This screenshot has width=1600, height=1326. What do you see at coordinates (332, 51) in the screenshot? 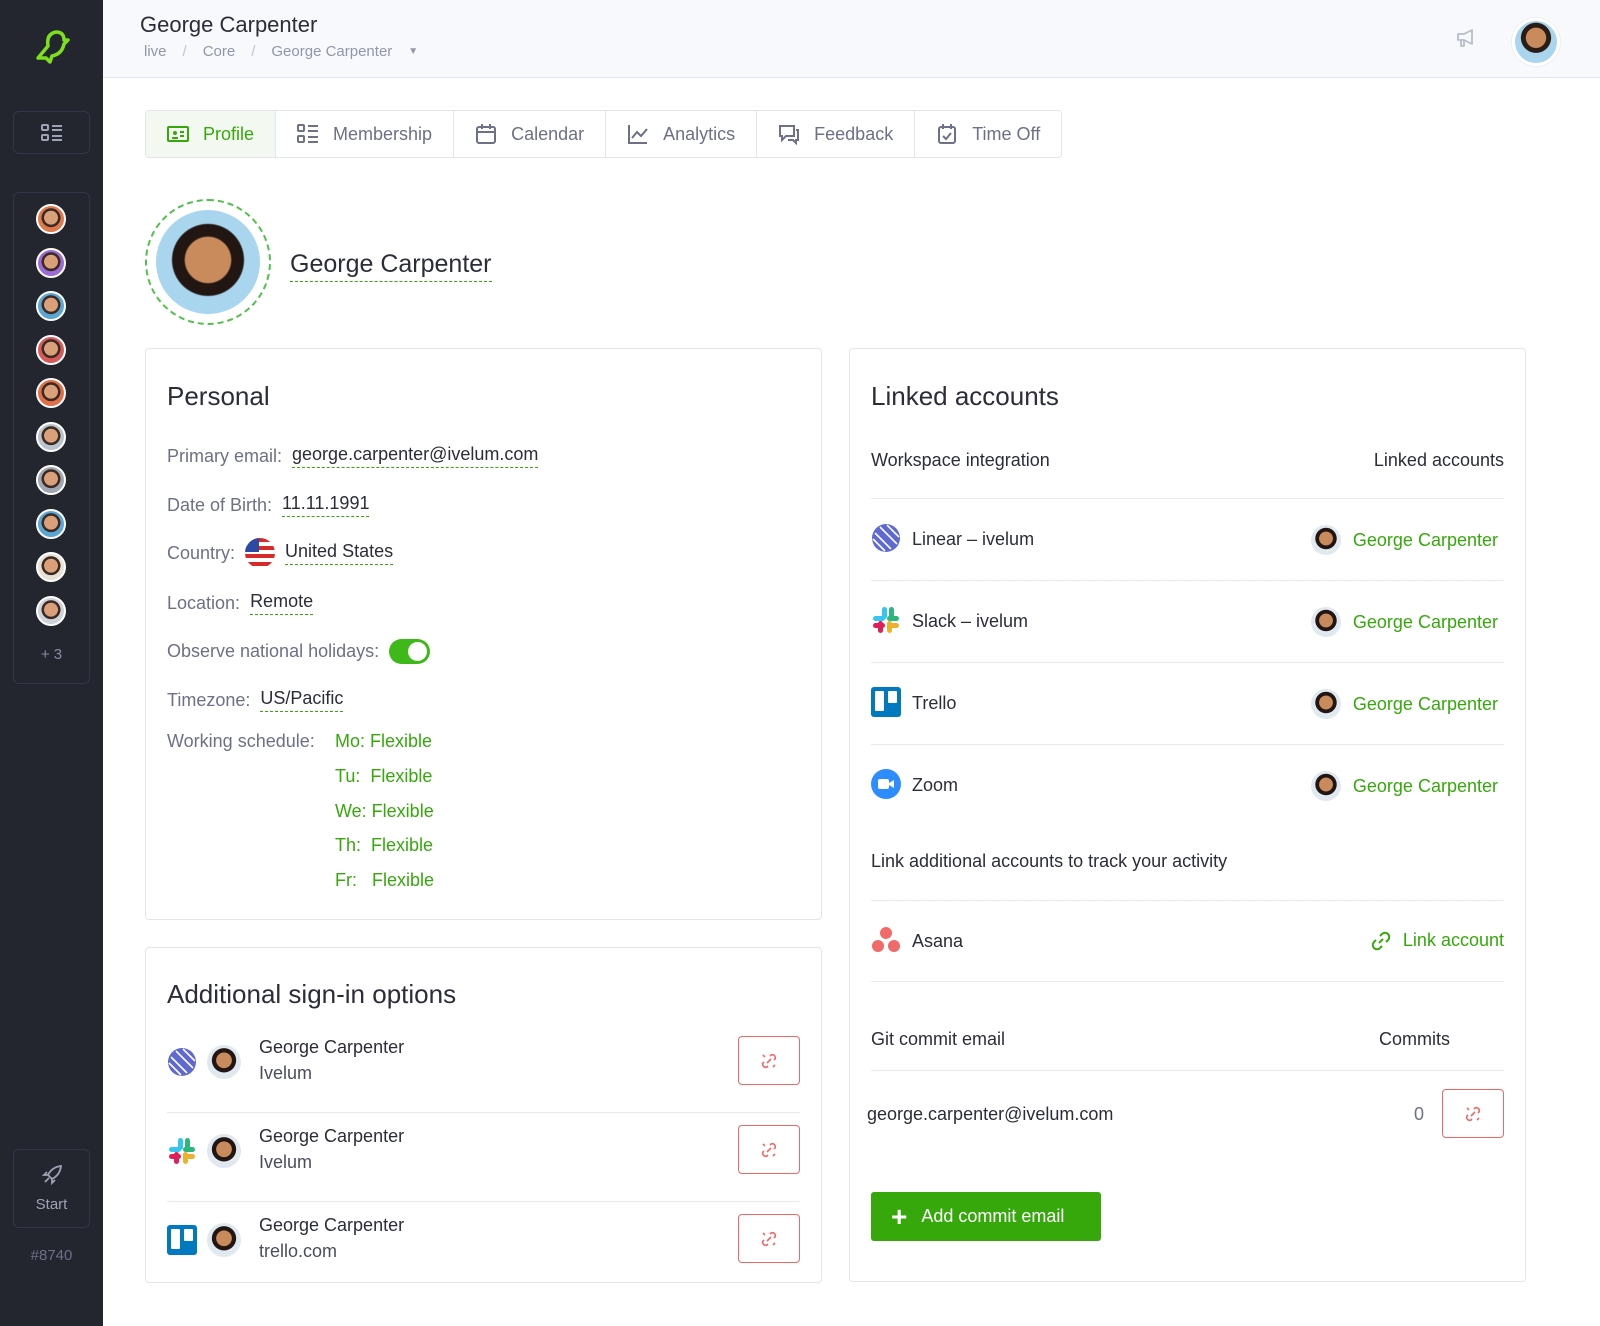
I see `breadcrumb-current: George Carpenter` at bounding box center [332, 51].